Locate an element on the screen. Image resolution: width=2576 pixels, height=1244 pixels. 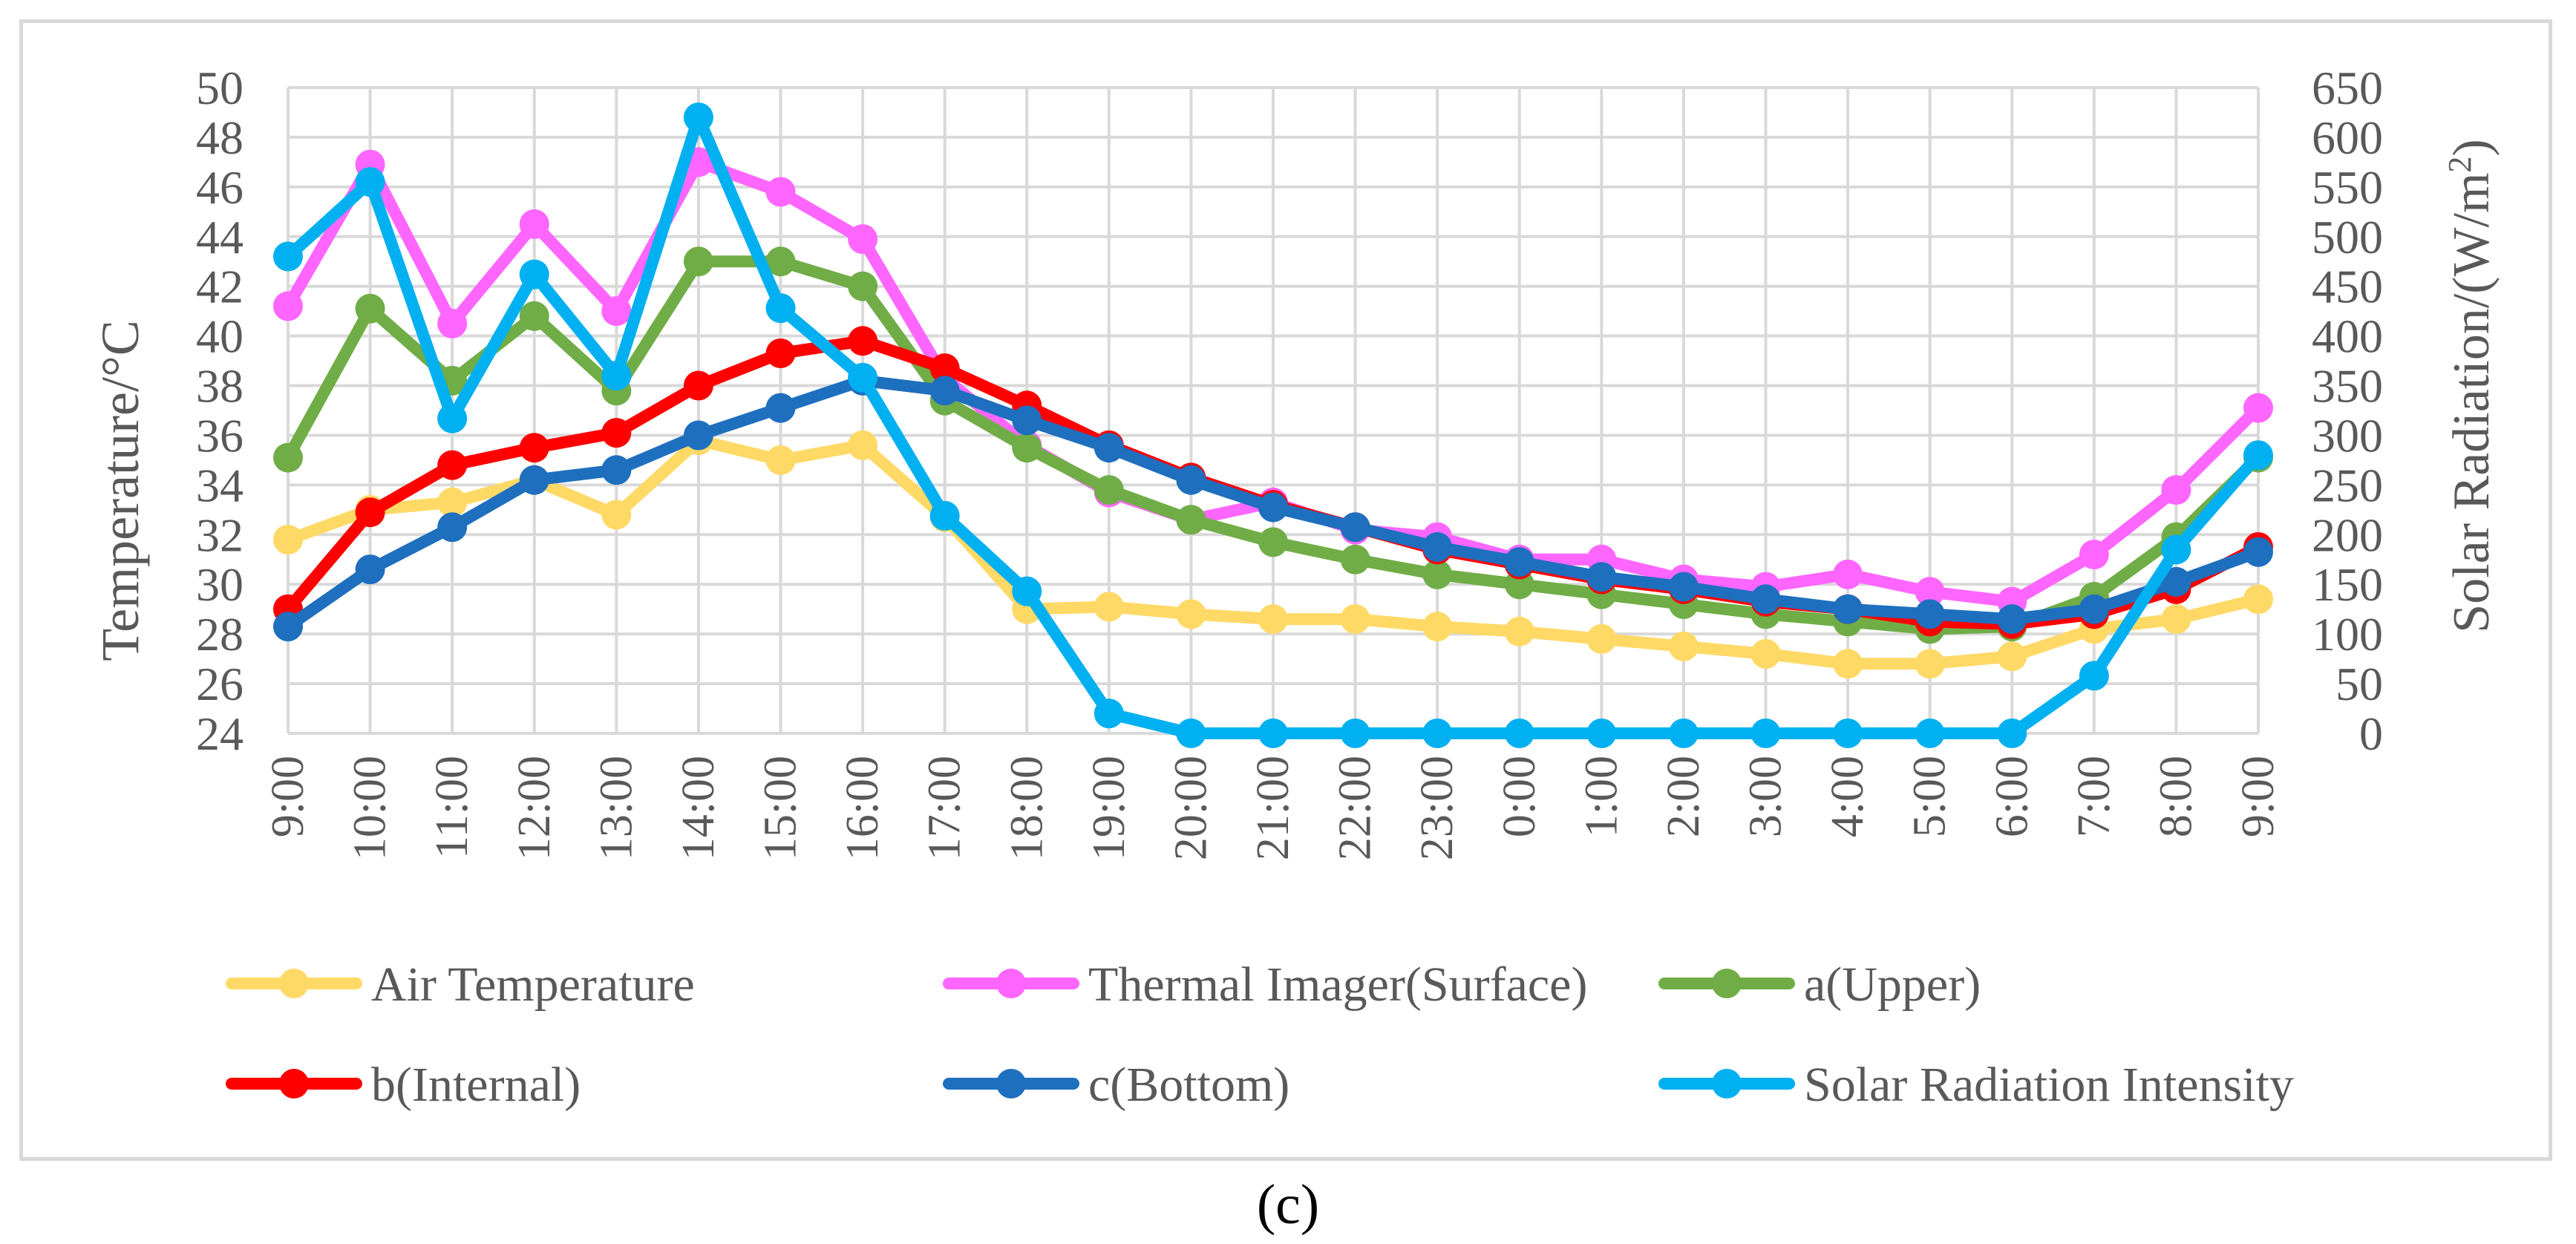
y-right-tick-label: 600 is located at coordinates (2347, 137).